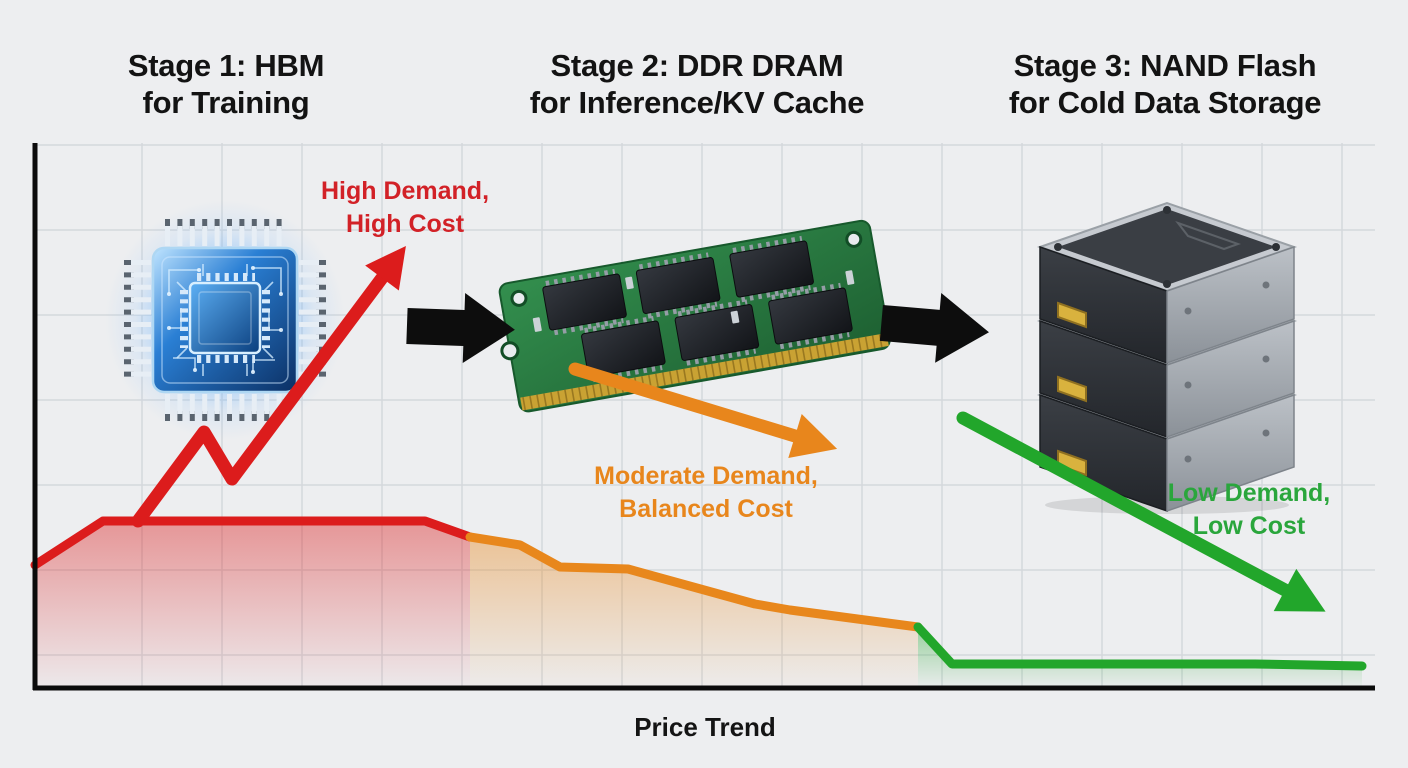 This screenshot has height=768, width=1408. Describe the element at coordinates (405, 191) in the screenshot. I see `hbm-annotation-line1: High Demand,` at that location.